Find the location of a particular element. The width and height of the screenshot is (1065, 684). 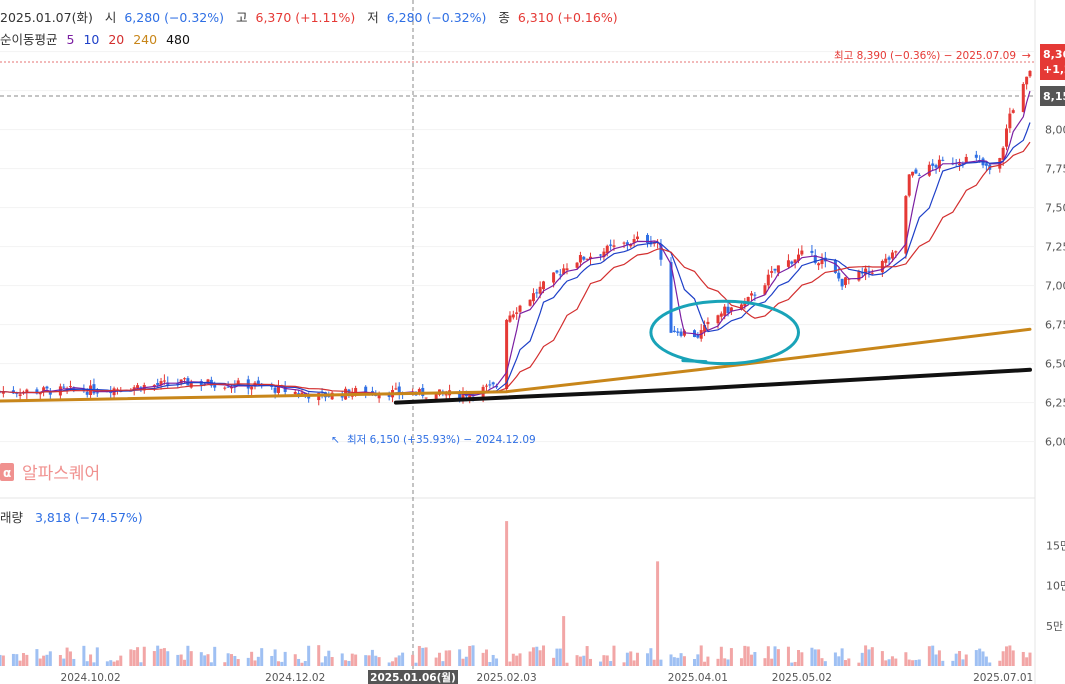

open-value: 6,280 (−0.32%) is located at coordinates (174, 17).